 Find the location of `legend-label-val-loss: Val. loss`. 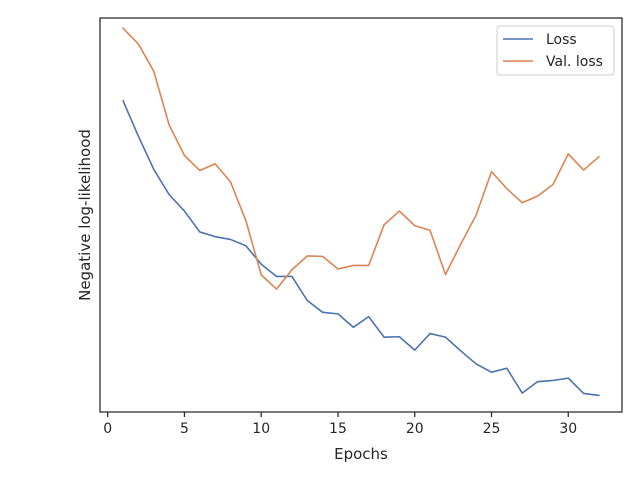

legend-label-val-loss: Val. loss is located at coordinates (574, 62).